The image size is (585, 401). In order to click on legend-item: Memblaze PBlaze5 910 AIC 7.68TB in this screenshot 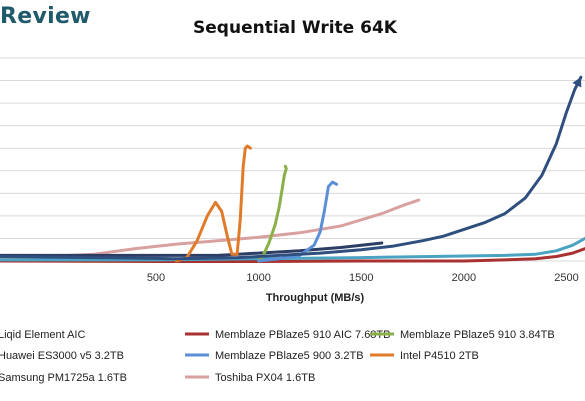, I will do `click(287, 335)`.